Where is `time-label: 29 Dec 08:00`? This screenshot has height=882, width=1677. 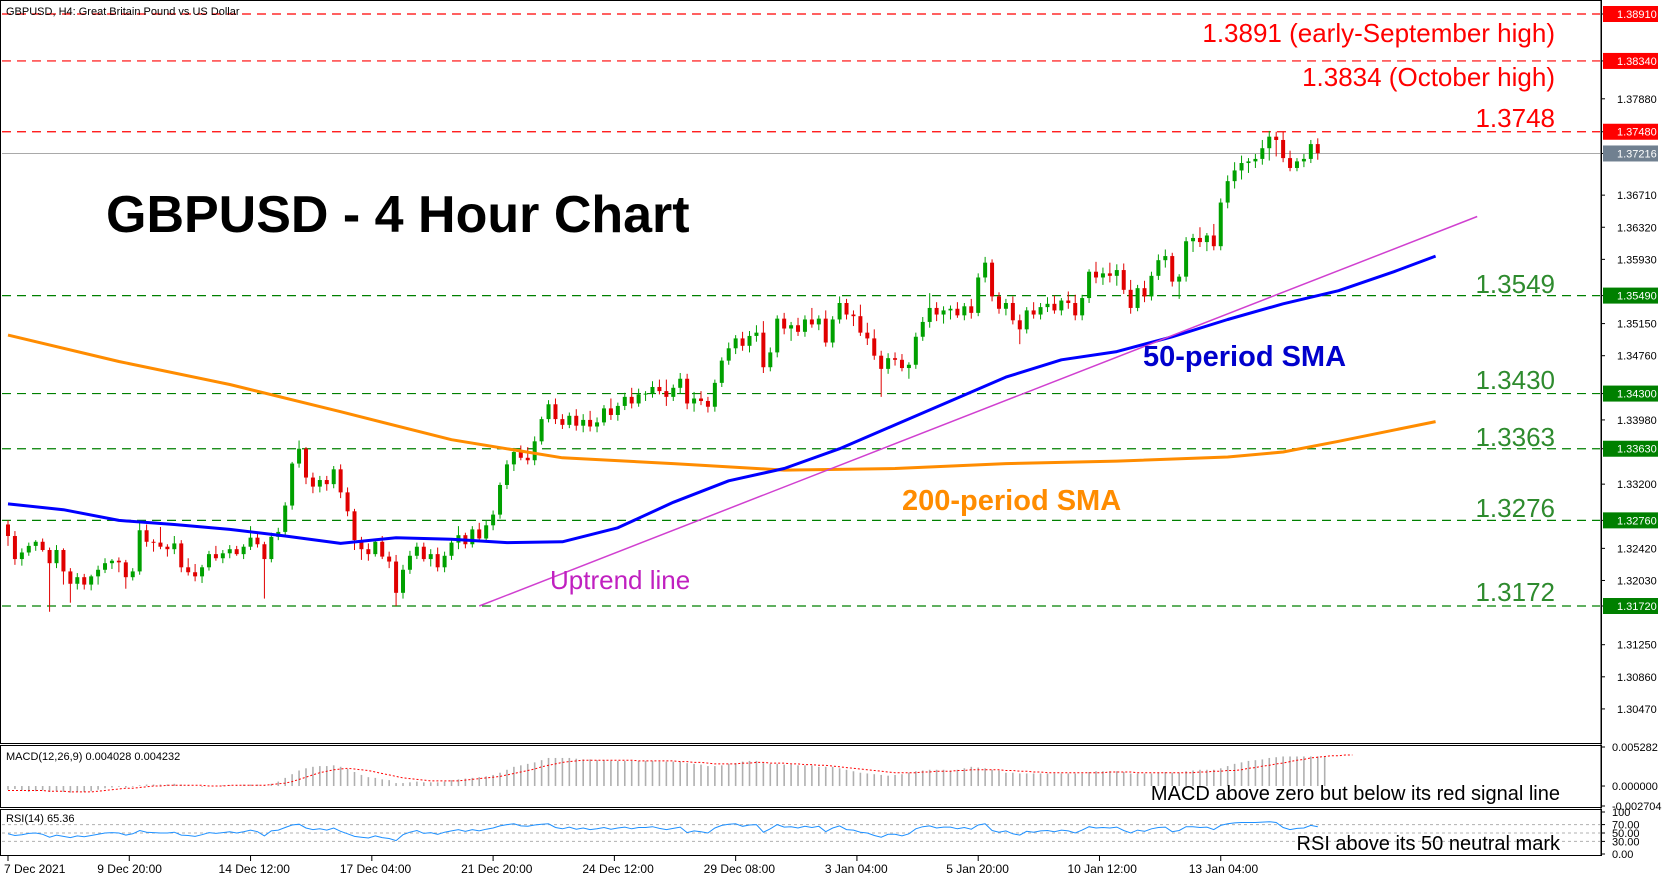 time-label: 29 Dec 08:00 is located at coordinates (740, 869).